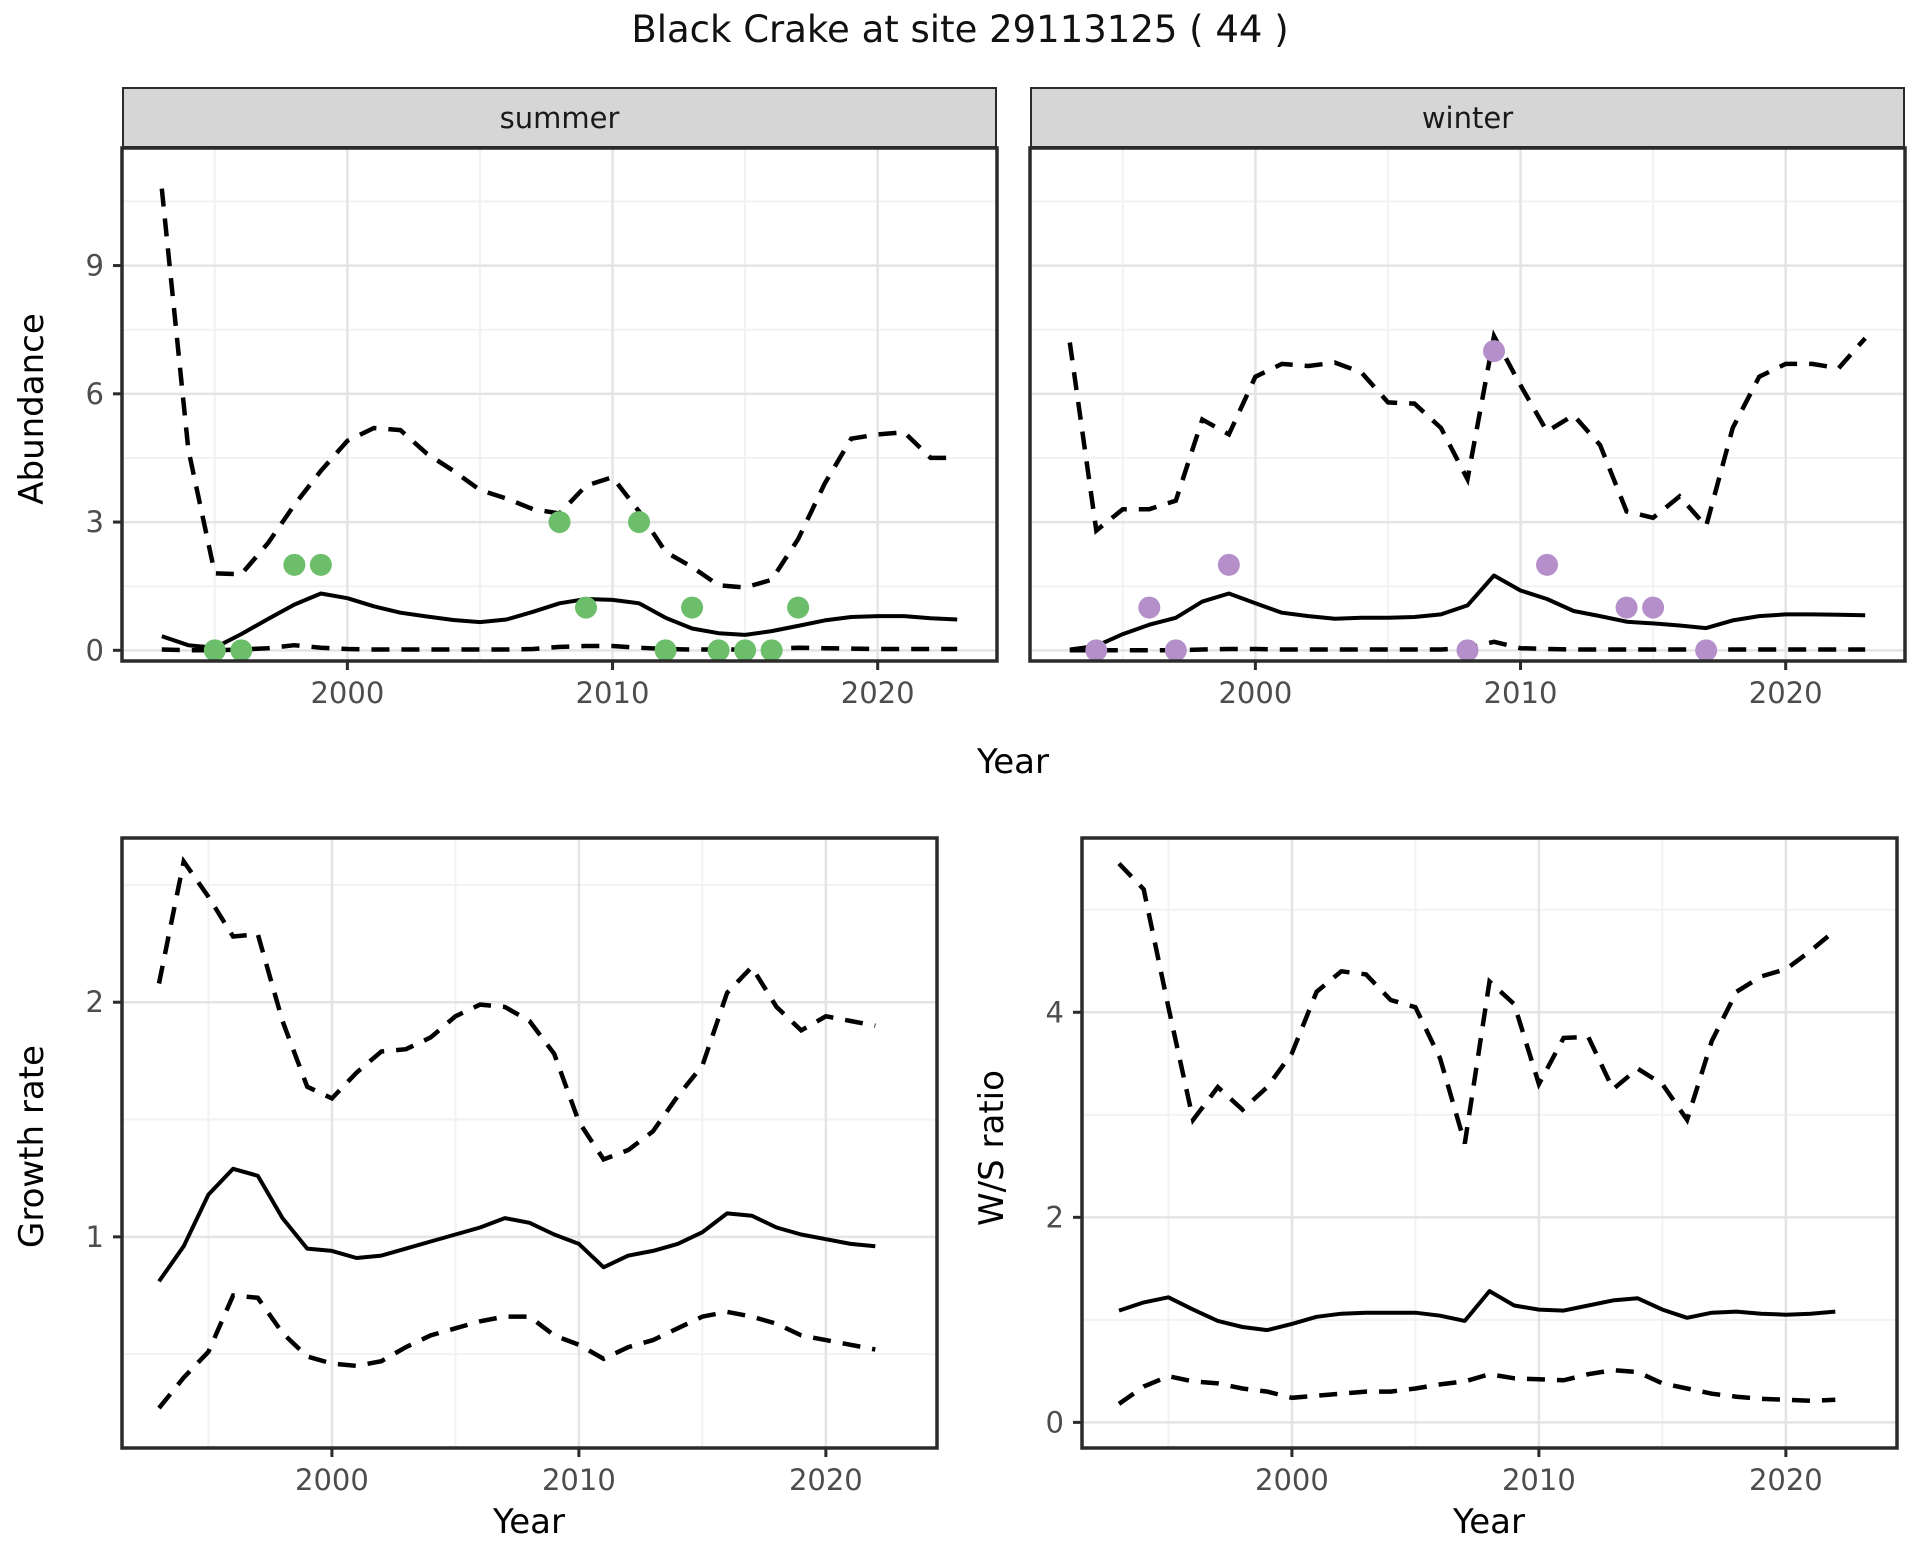 Image resolution: width=1920 pixels, height=1560 pixels. Describe the element at coordinates (1055, 1012) in the screenshot. I see `svg-text: 4` at that location.